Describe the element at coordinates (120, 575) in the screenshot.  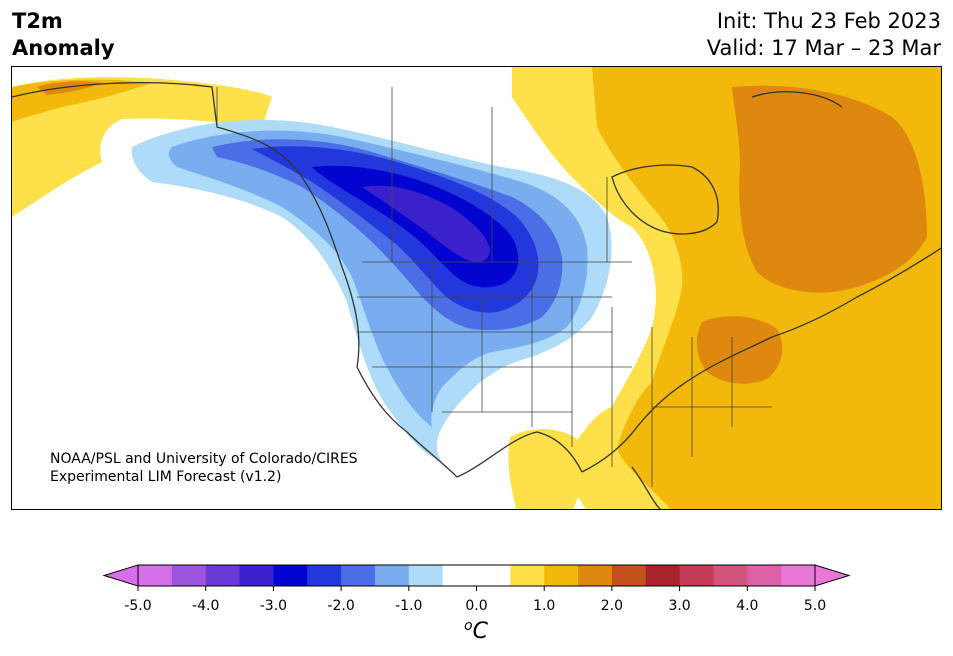
I see `colorbar-under-arrow` at that location.